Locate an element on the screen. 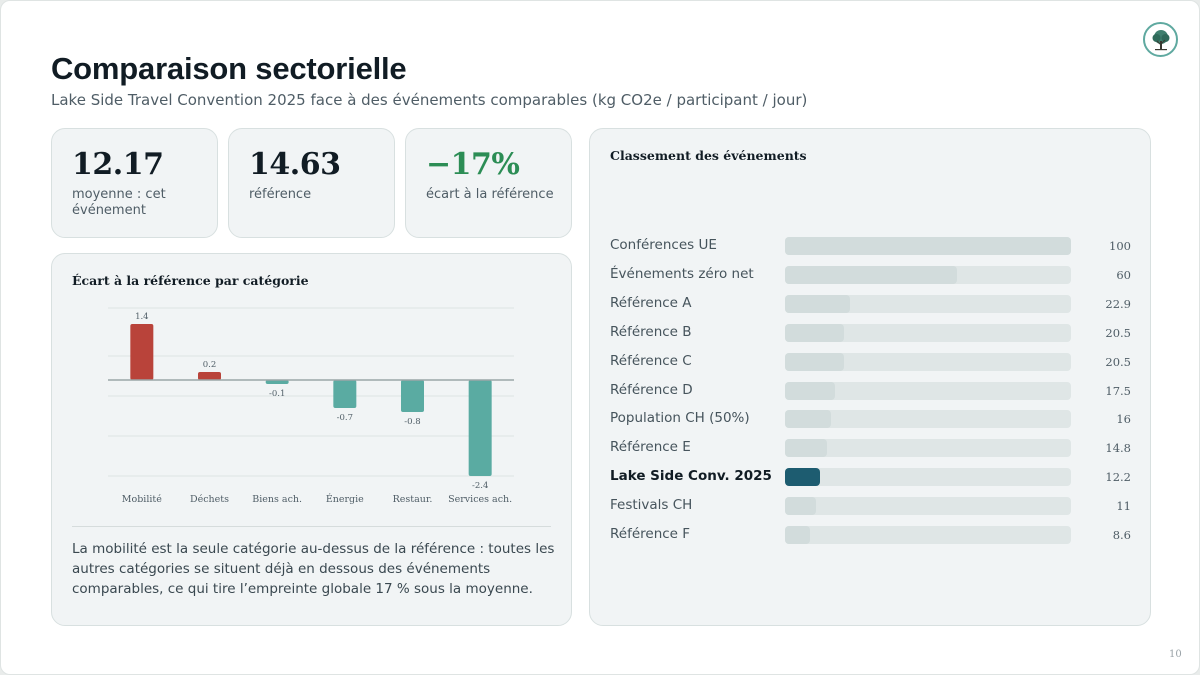 The width and height of the screenshot is (1200, 675). x-tick-label: Biens ach. is located at coordinates (277, 499).